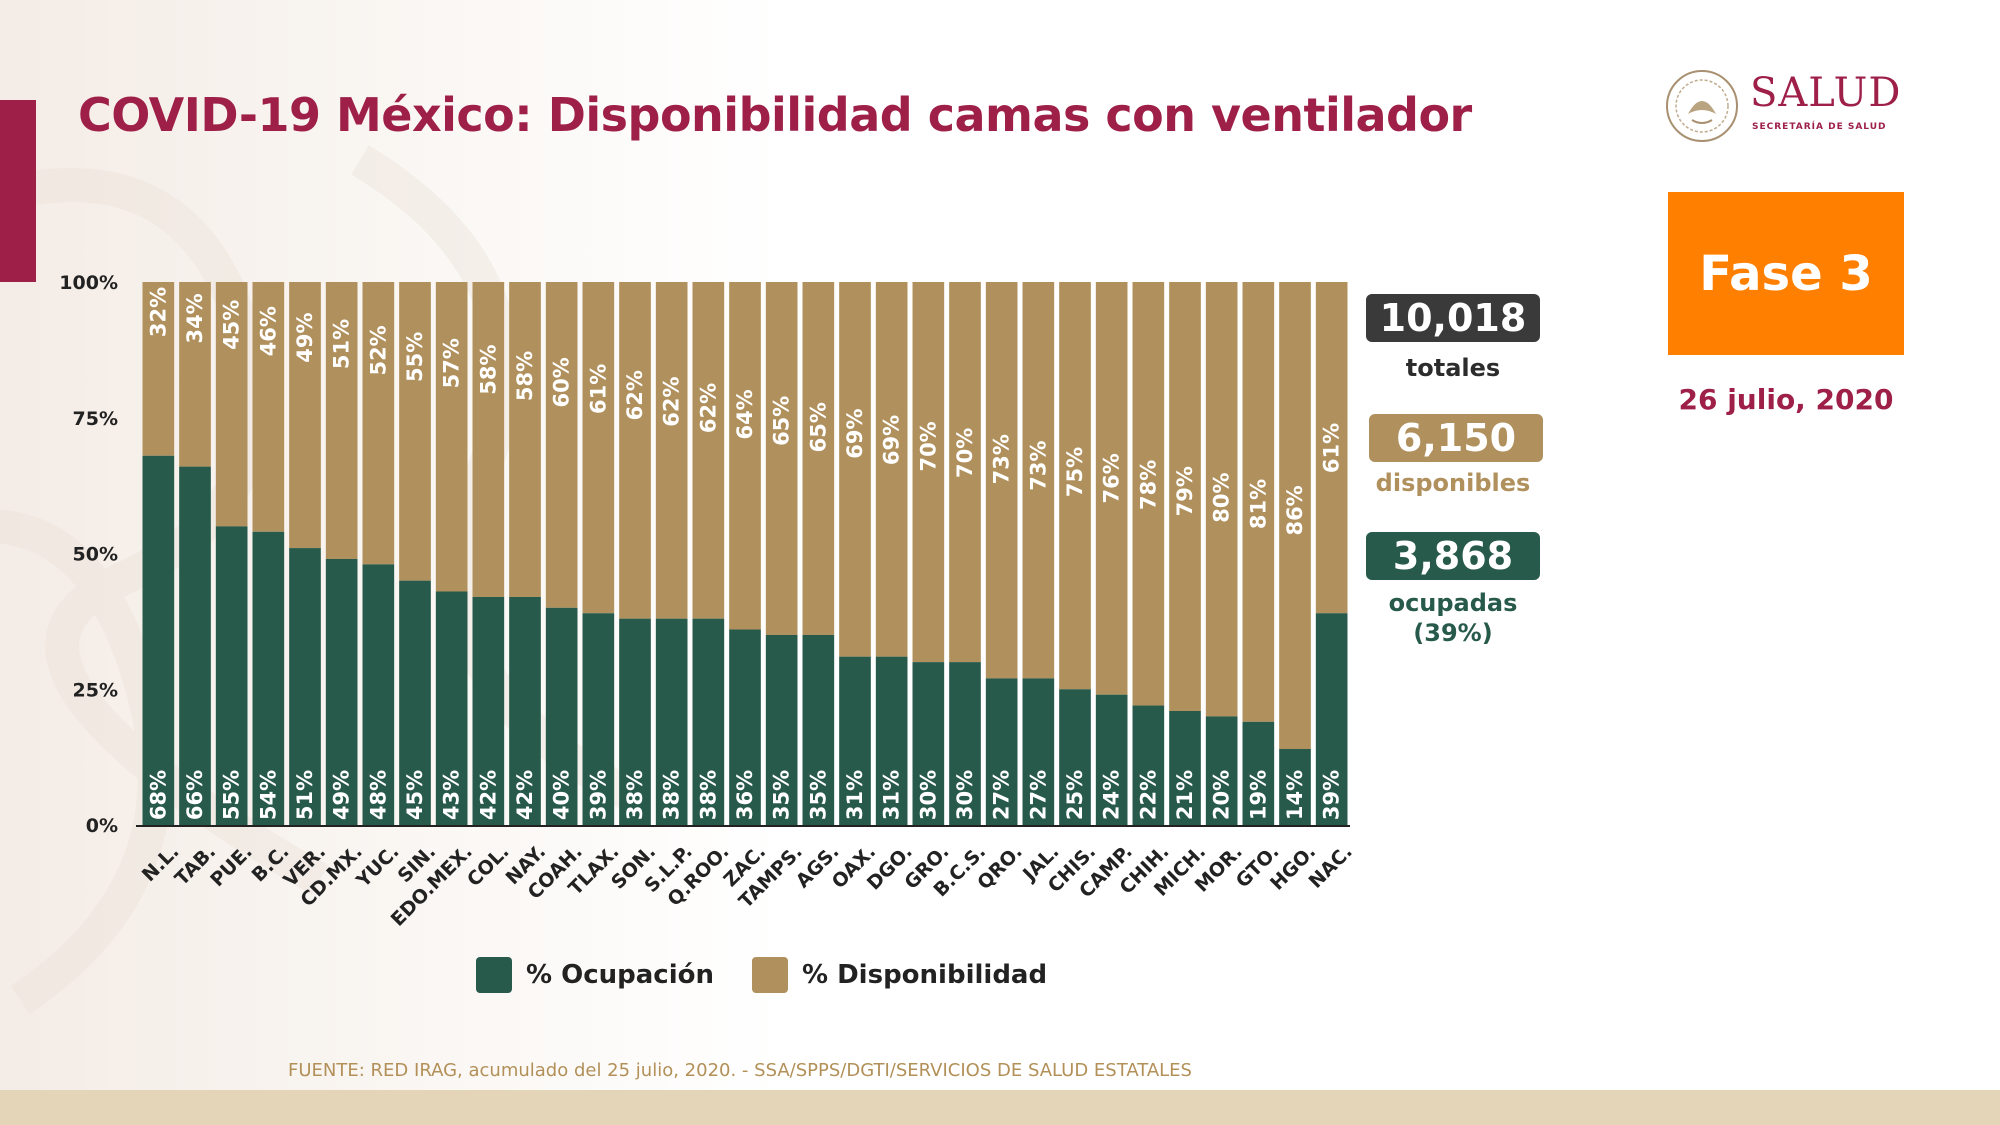 Image resolution: width=2000 pixels, height=1125 pixels. Describe the element at coordinates (494, 975) in the screenshot. I see `legend-swatch-occupancy` at that location.